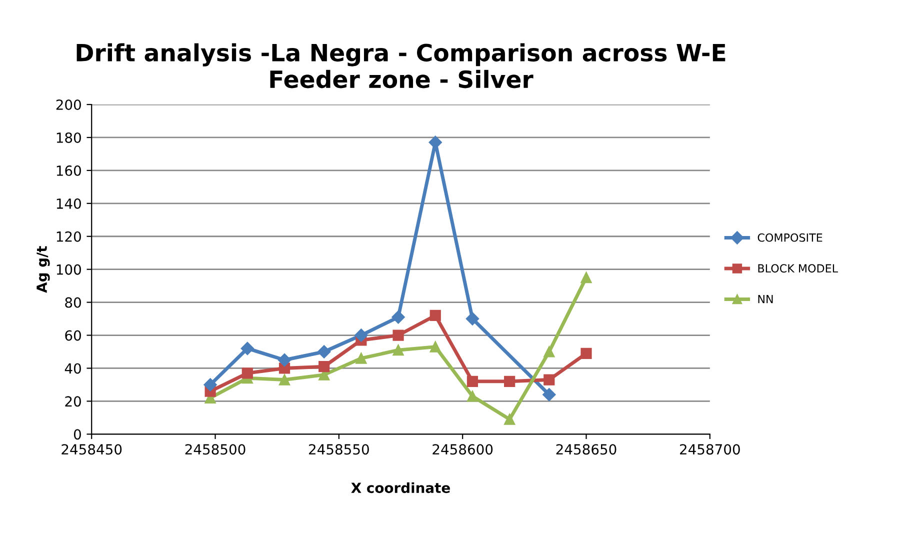 This screenshot has height=536, width=916. I want to click on x-tick-label: 2458500, so click(215, 449).